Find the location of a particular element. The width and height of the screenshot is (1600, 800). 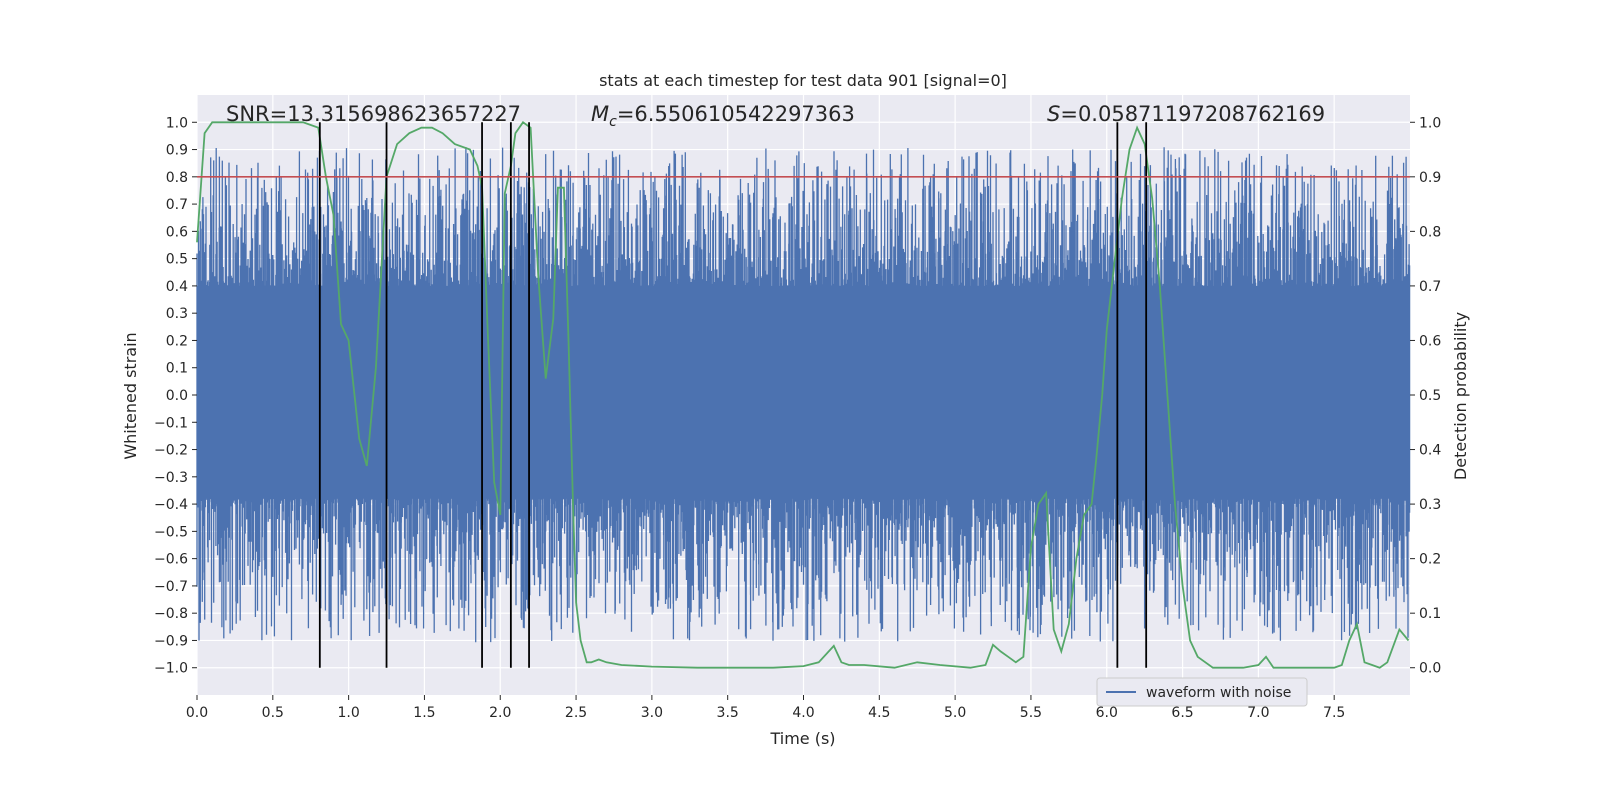

left-y-tick-label: 0.8 is located at coordinates (177, 178).